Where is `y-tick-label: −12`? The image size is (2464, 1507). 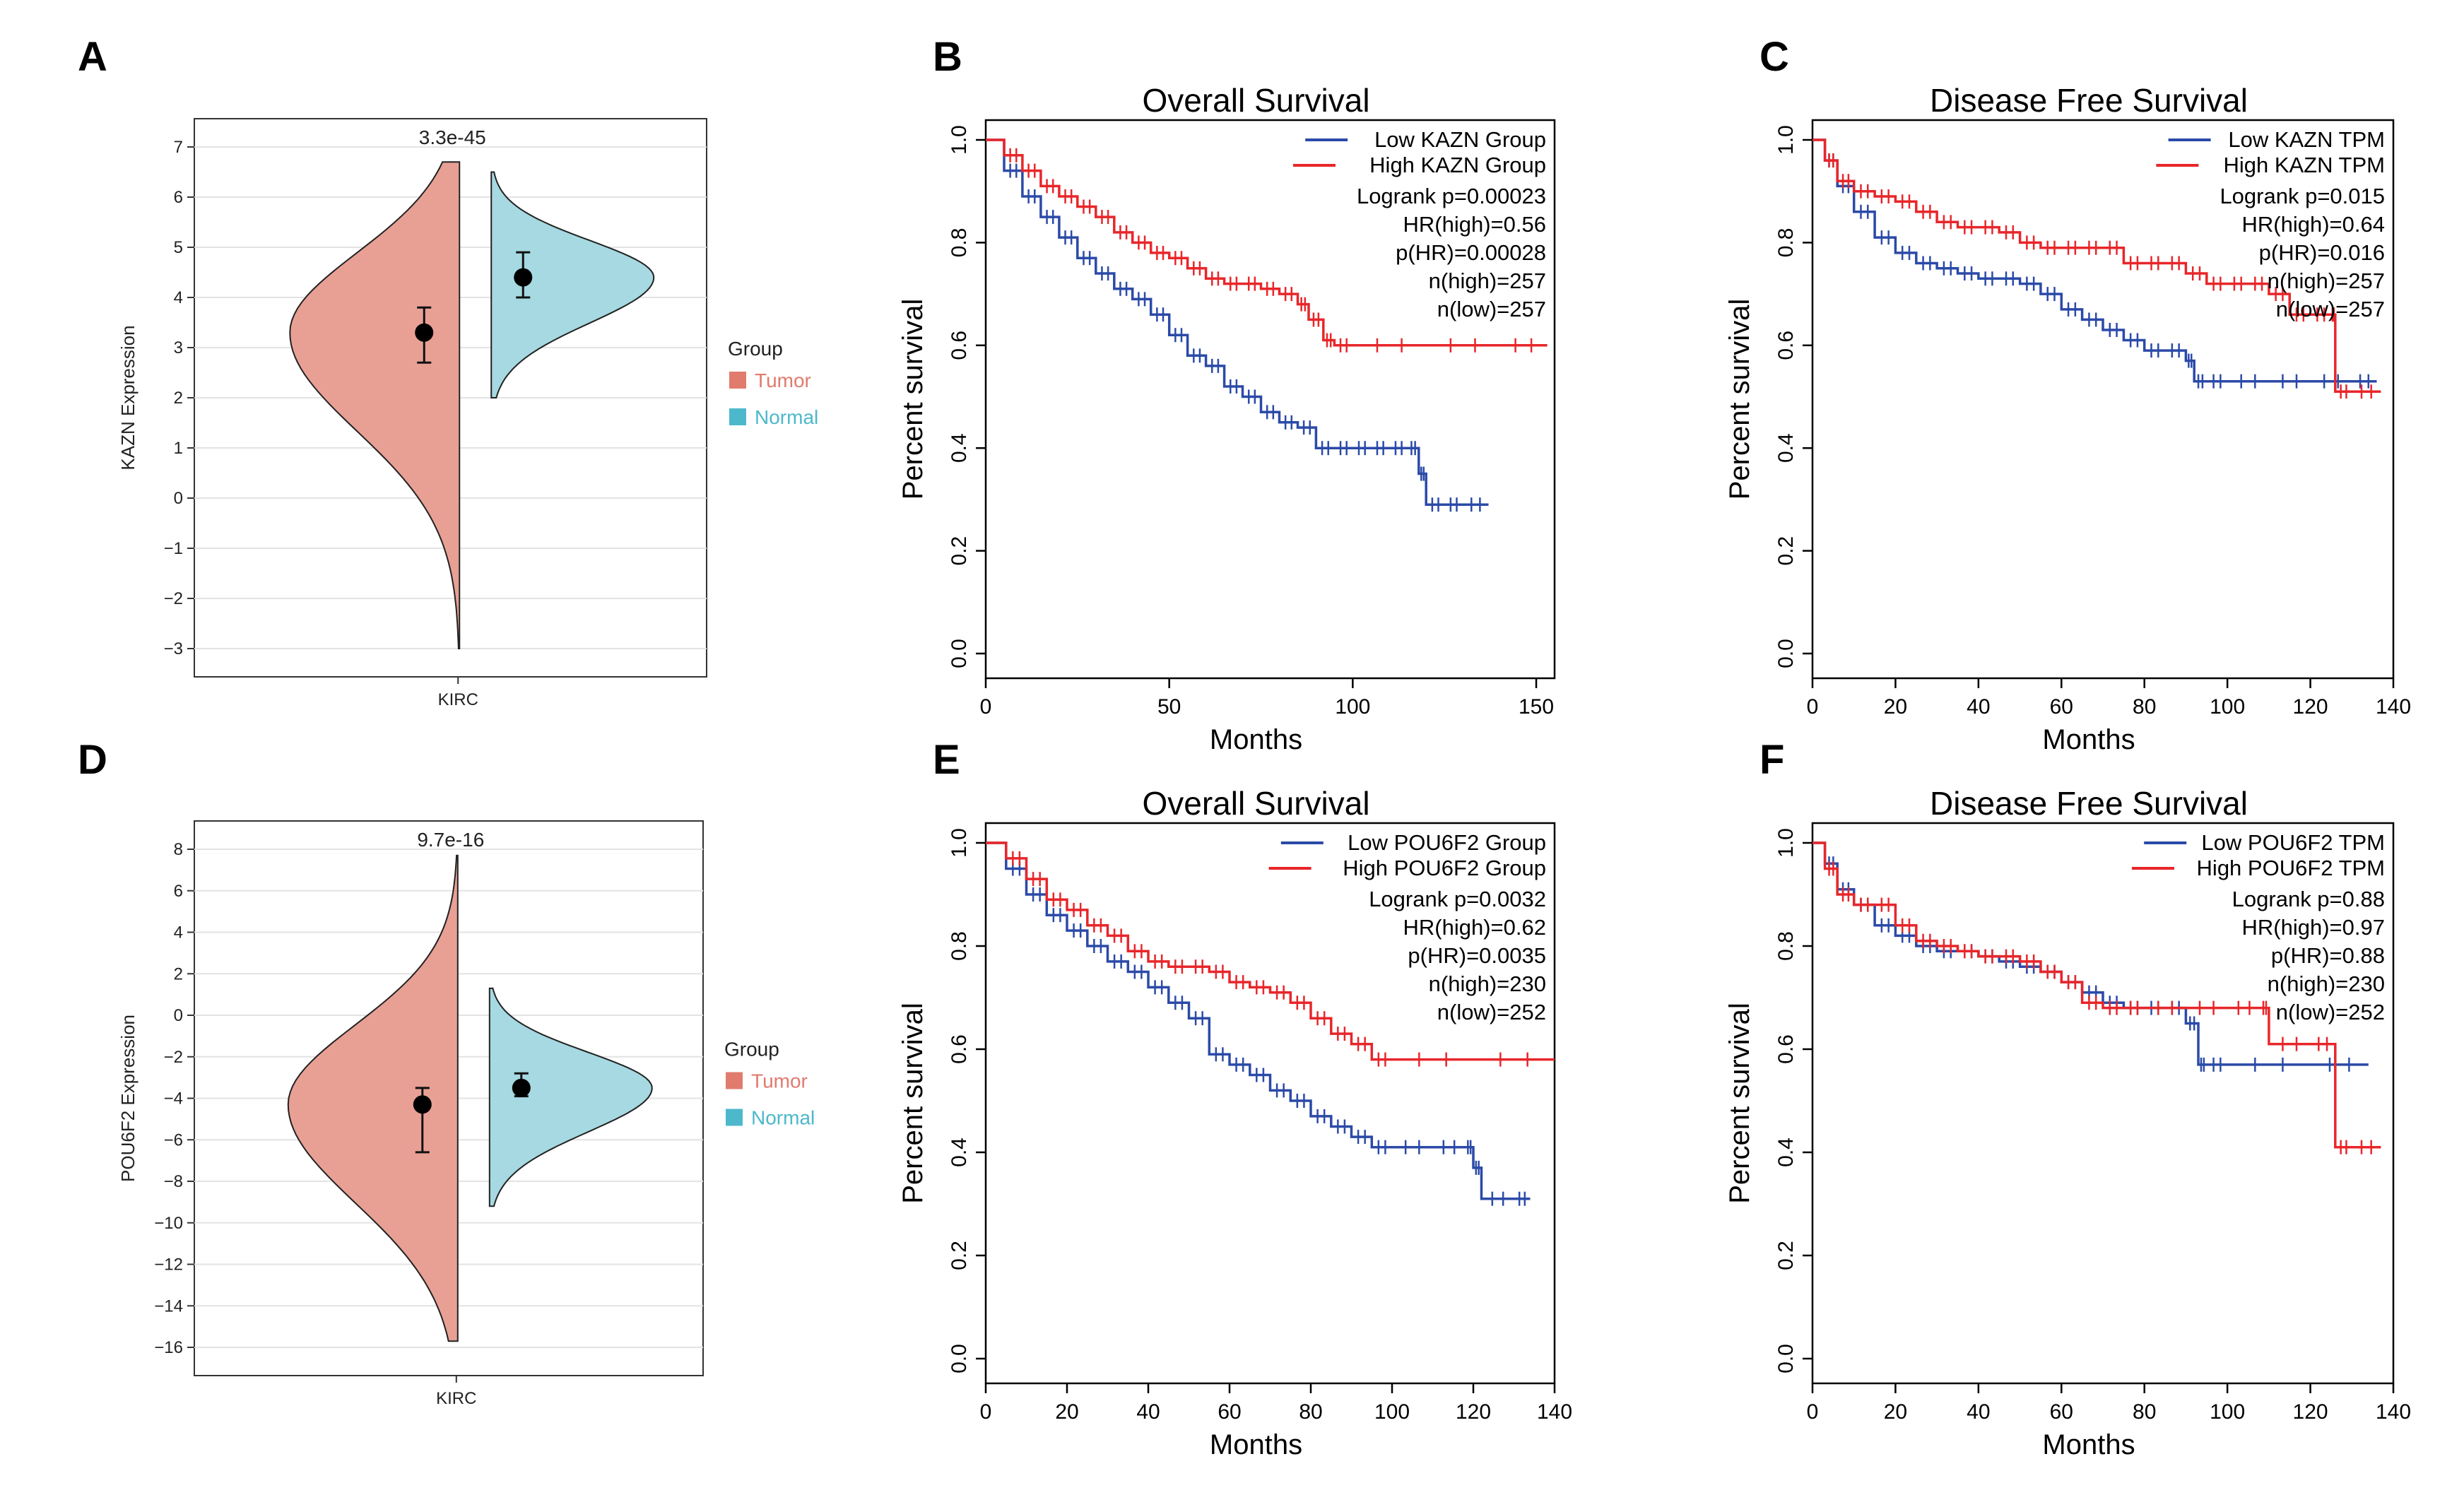
y-tick-label: −12 is located at coordinates (168, 1265).